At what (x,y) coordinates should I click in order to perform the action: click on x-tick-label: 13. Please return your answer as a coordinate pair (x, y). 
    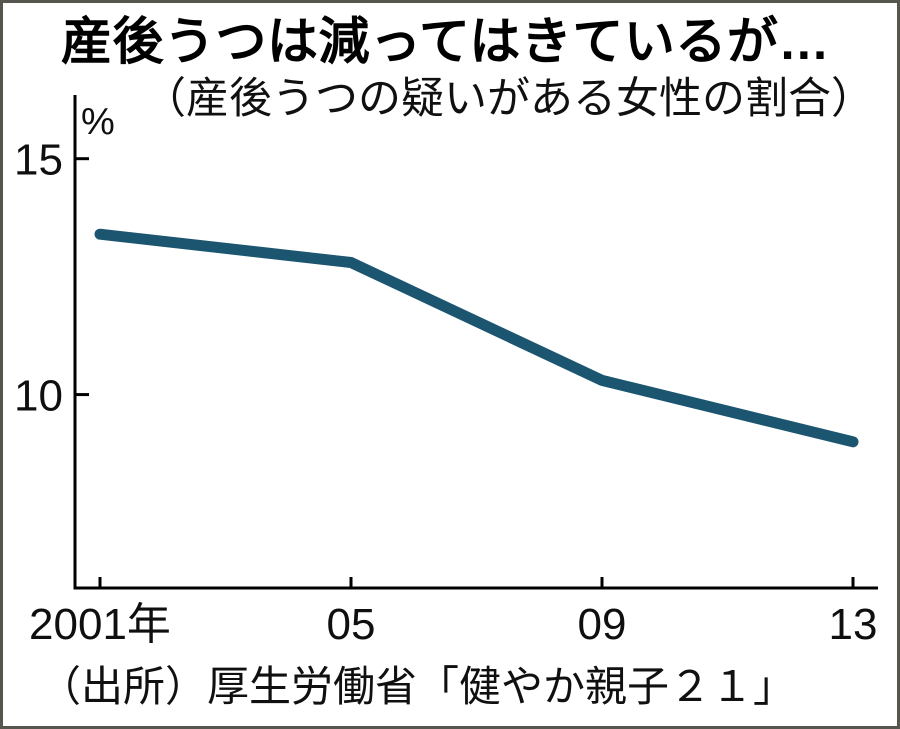
    Looking at the image, I should click on (853, 624).